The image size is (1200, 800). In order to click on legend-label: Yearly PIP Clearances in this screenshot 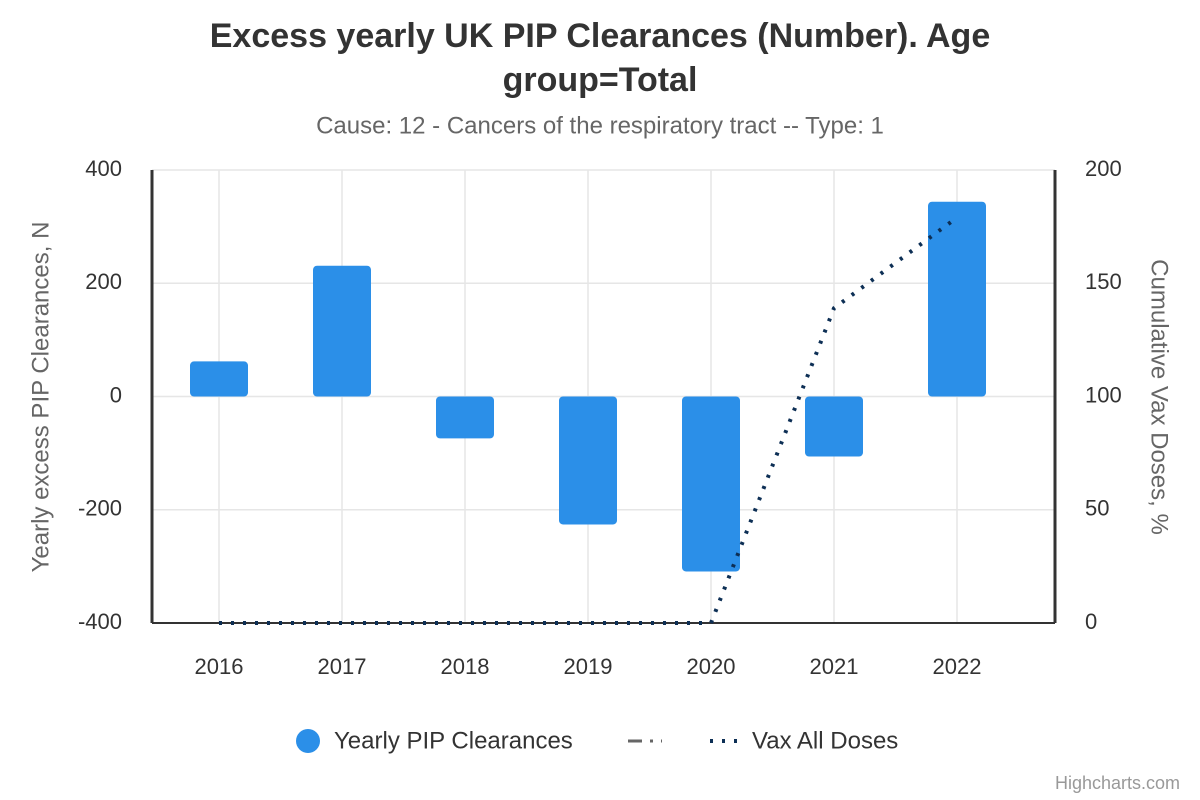, I will do `click(453, 740)`.